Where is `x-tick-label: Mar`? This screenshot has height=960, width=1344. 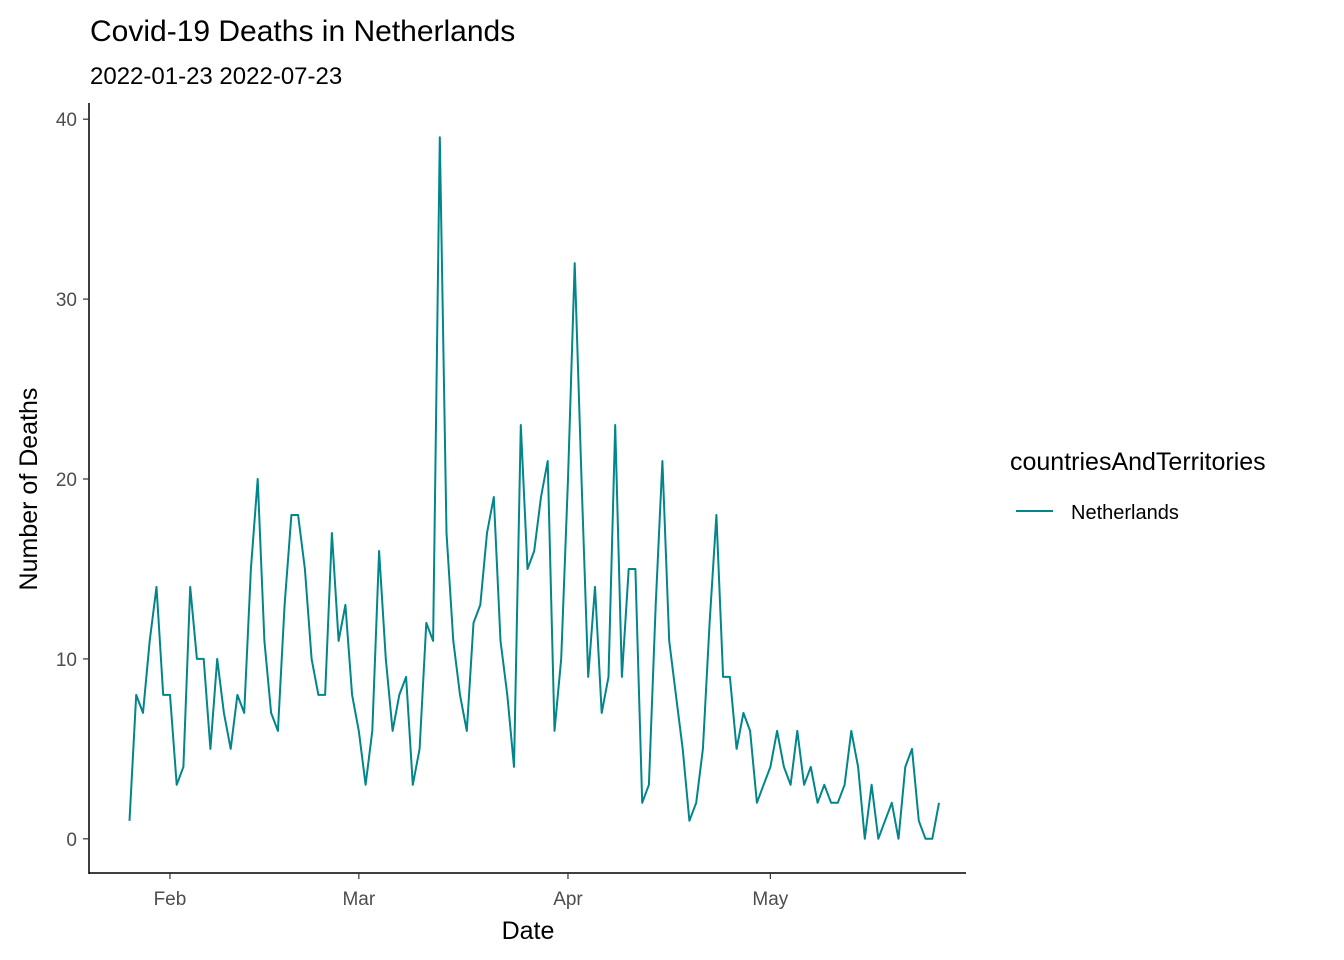
x-tick-label: Mar is located at coordinates (358, 899).